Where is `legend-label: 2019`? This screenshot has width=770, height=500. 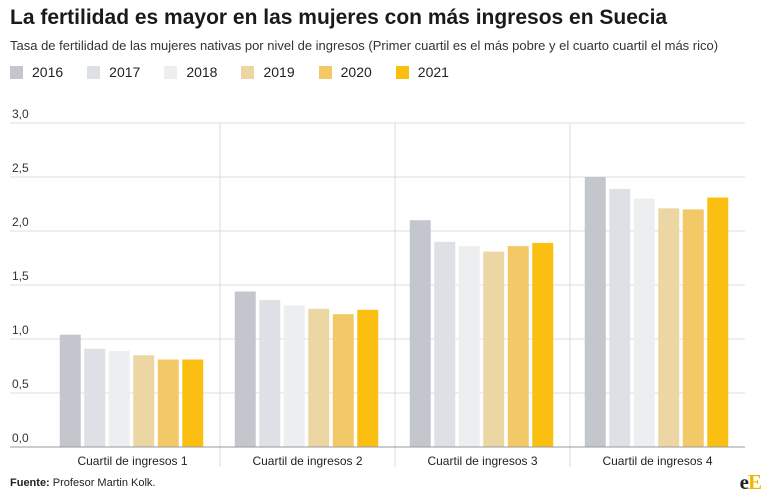 legend-label: 2019 is located at coordinates (279, 72).